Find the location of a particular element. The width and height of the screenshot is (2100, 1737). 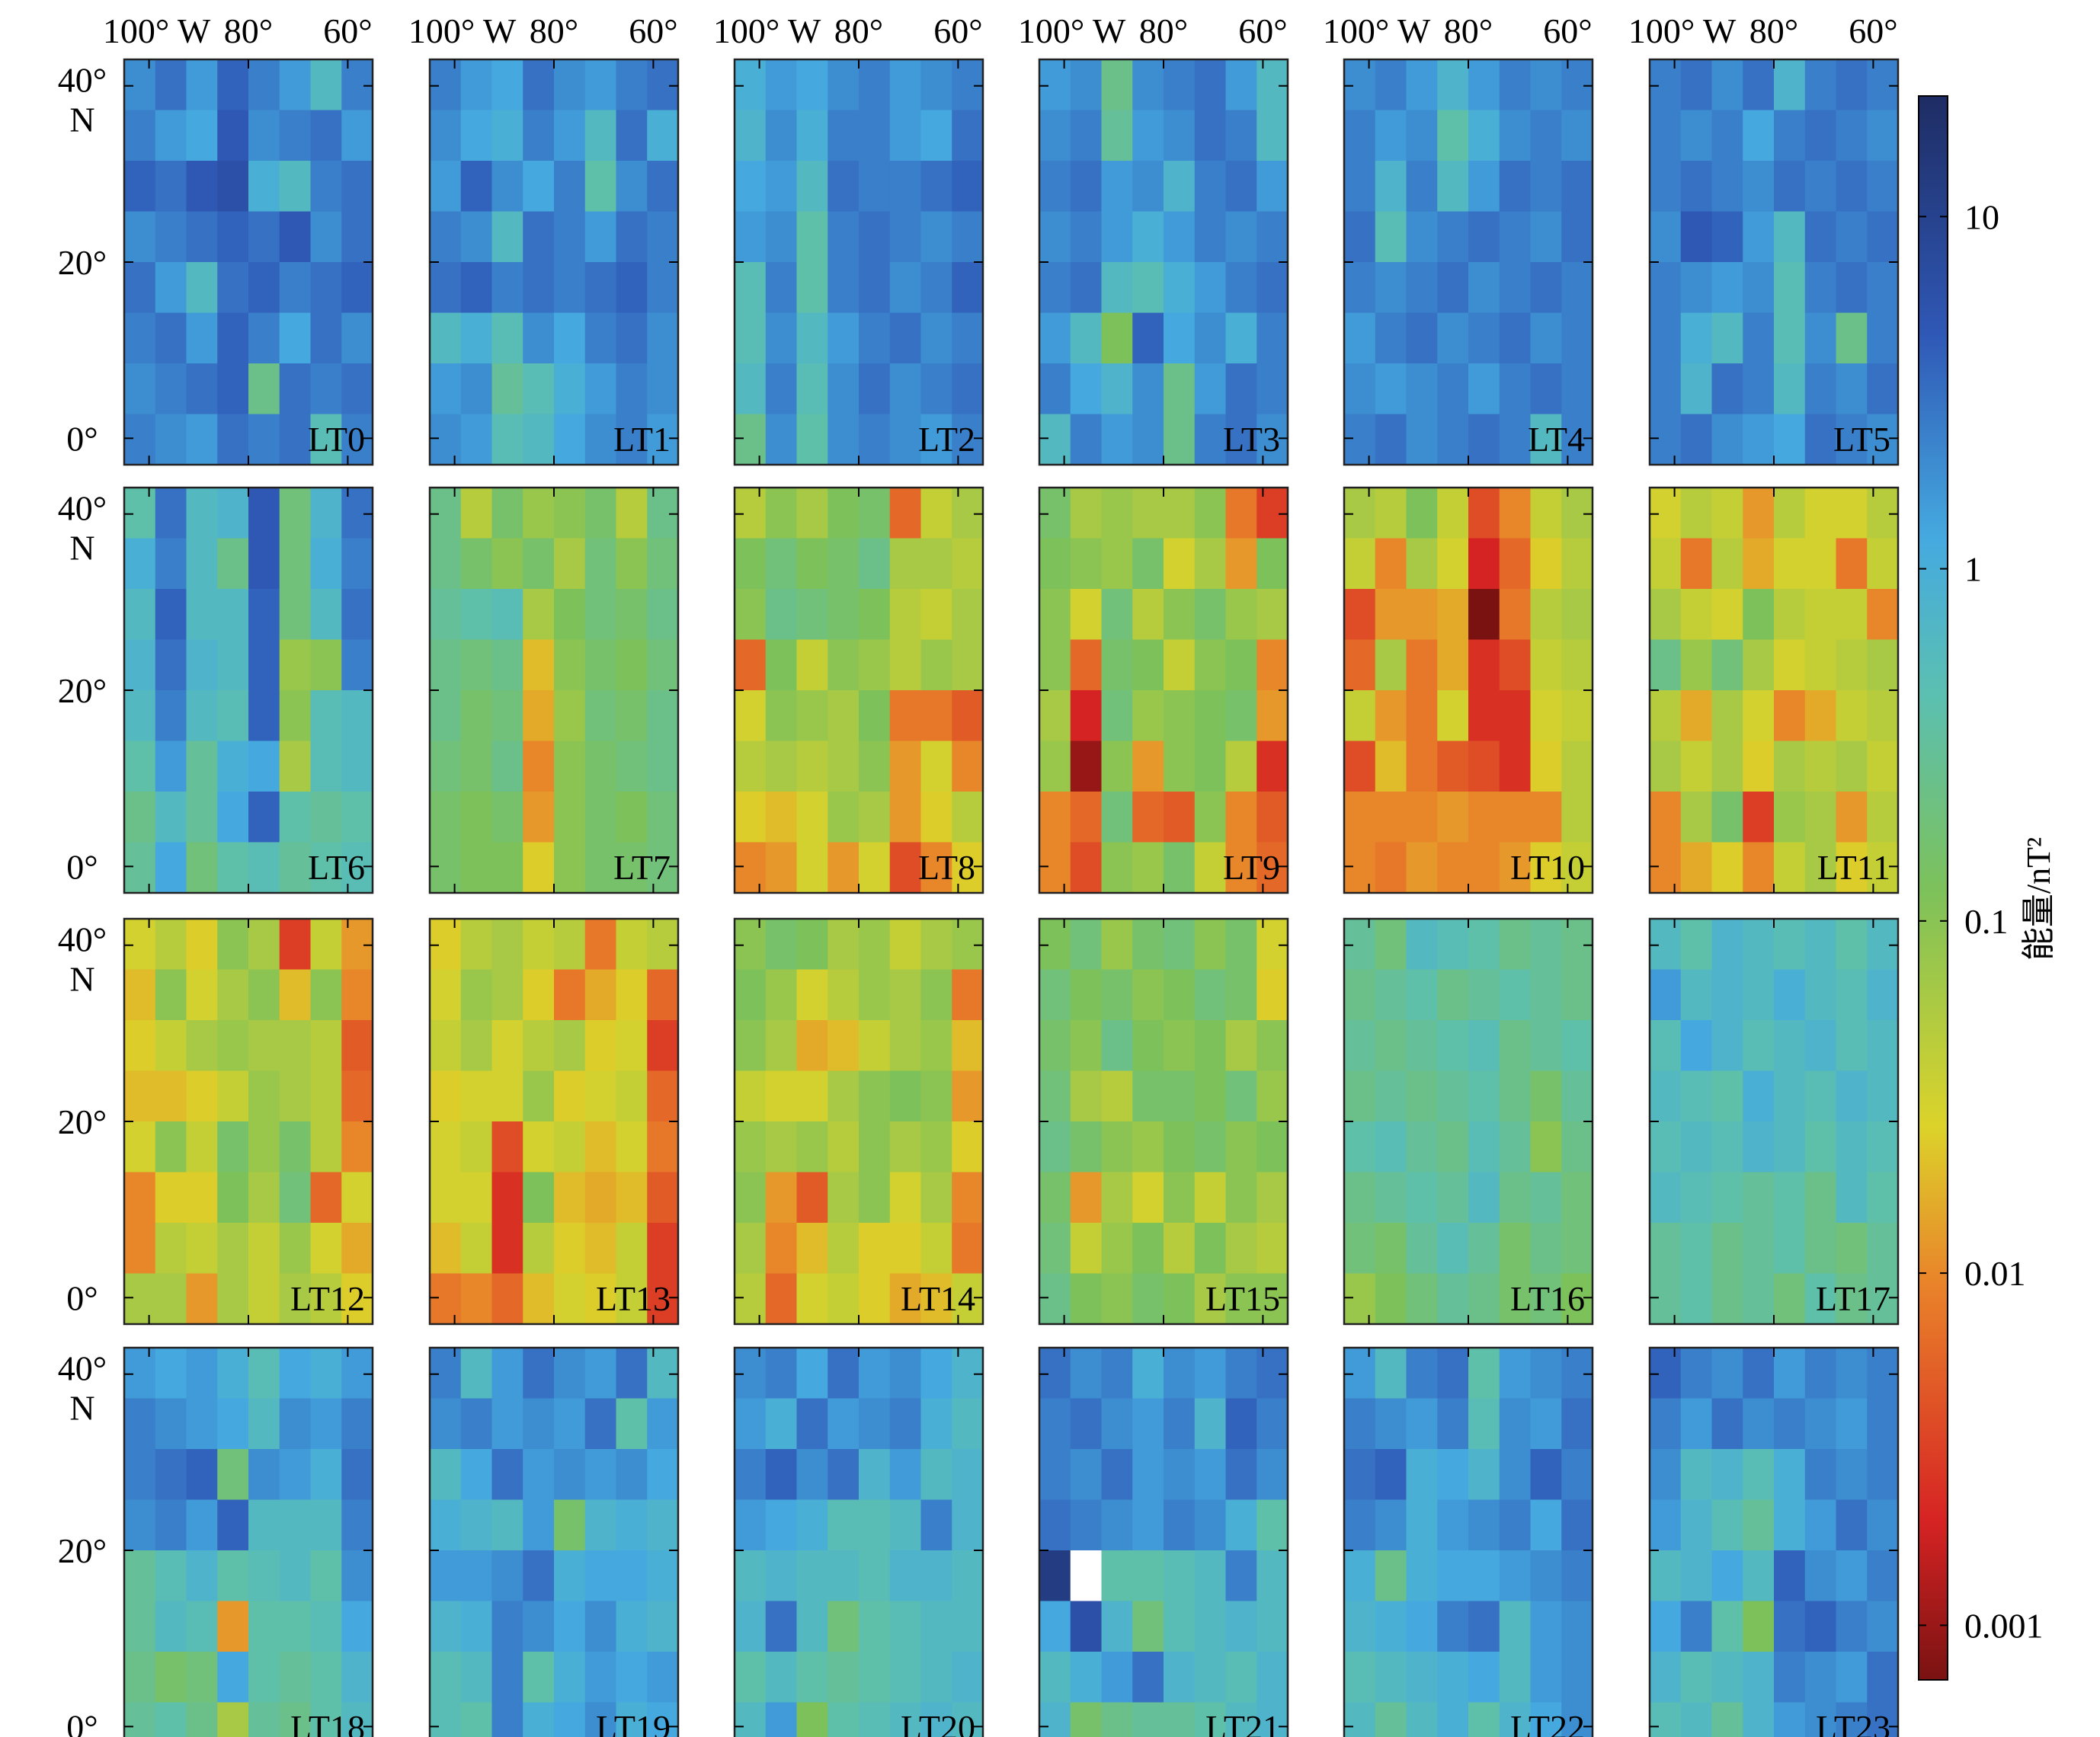

panel-lt19: LT19 is located at coordinates (554, 1541).